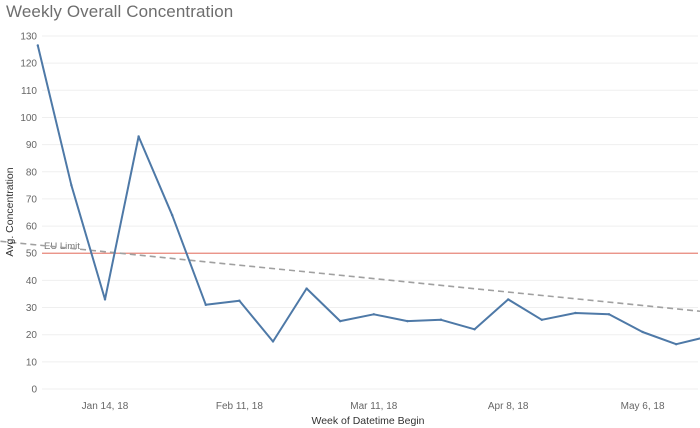 Image resolution: width=700 pixels, height=428 pixels. I want to click on y-tick-label: 50, so click(32, 254).